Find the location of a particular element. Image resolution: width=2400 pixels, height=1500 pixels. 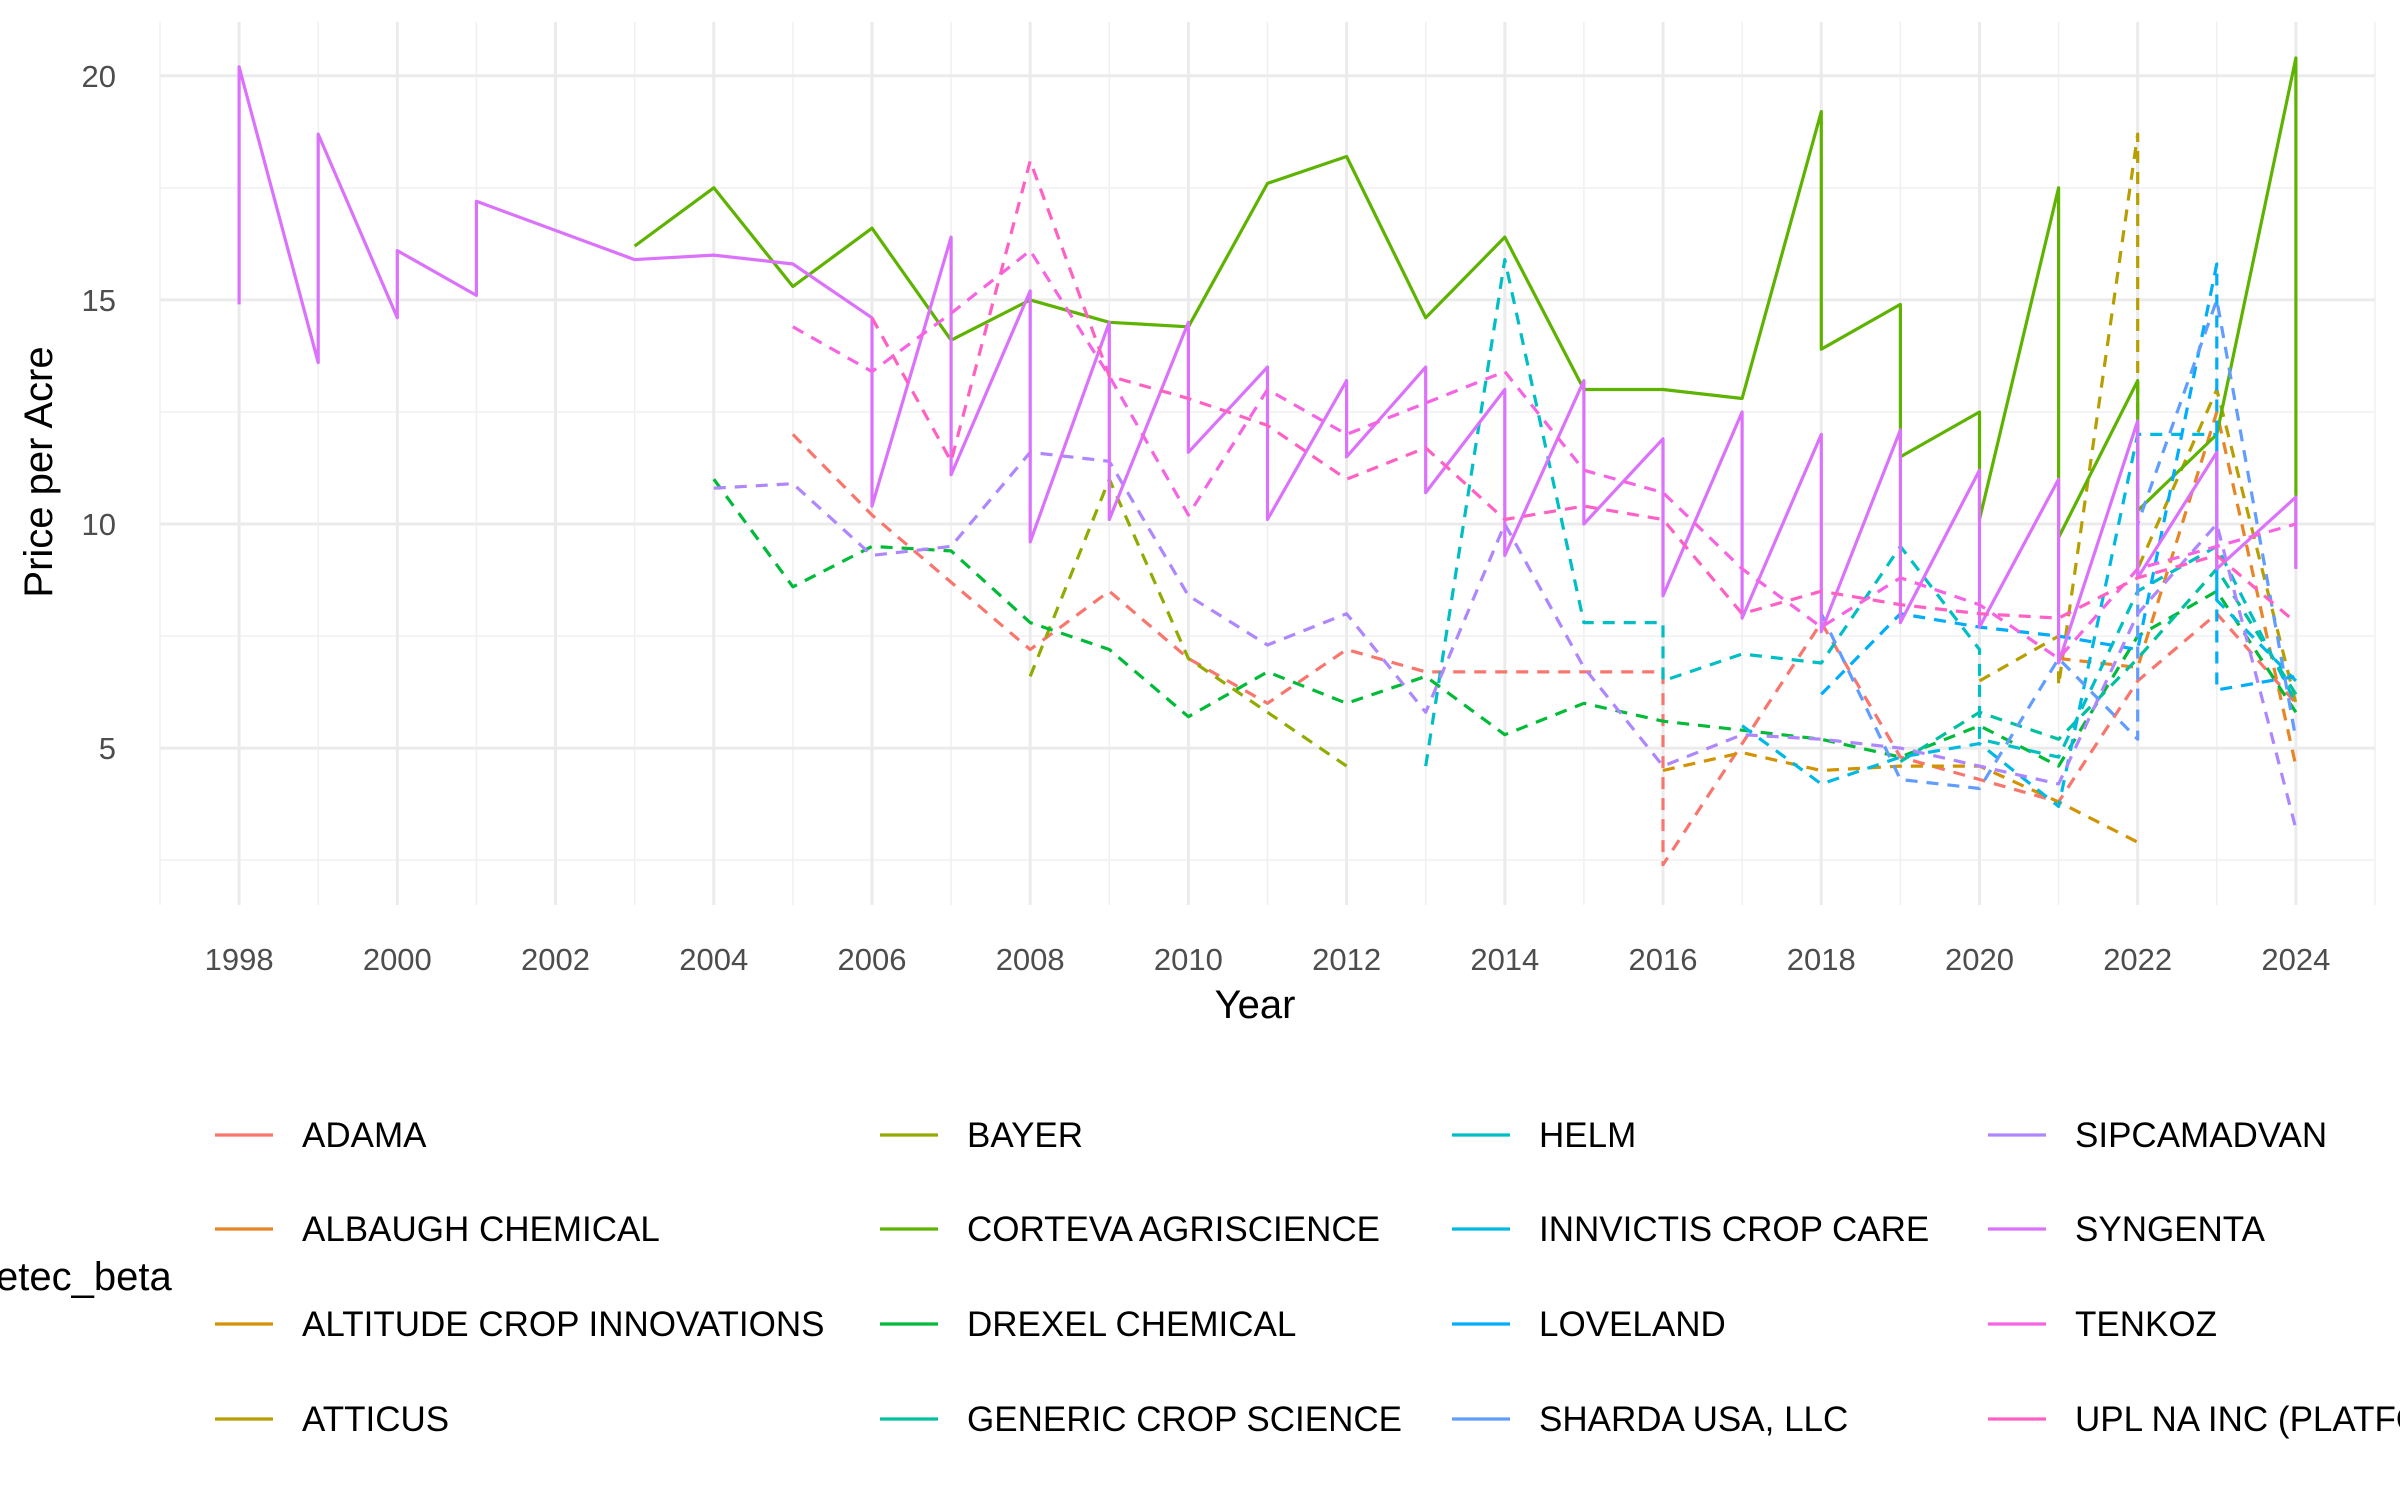

y-tick-label: 20 is located at coordinates (99, 76).